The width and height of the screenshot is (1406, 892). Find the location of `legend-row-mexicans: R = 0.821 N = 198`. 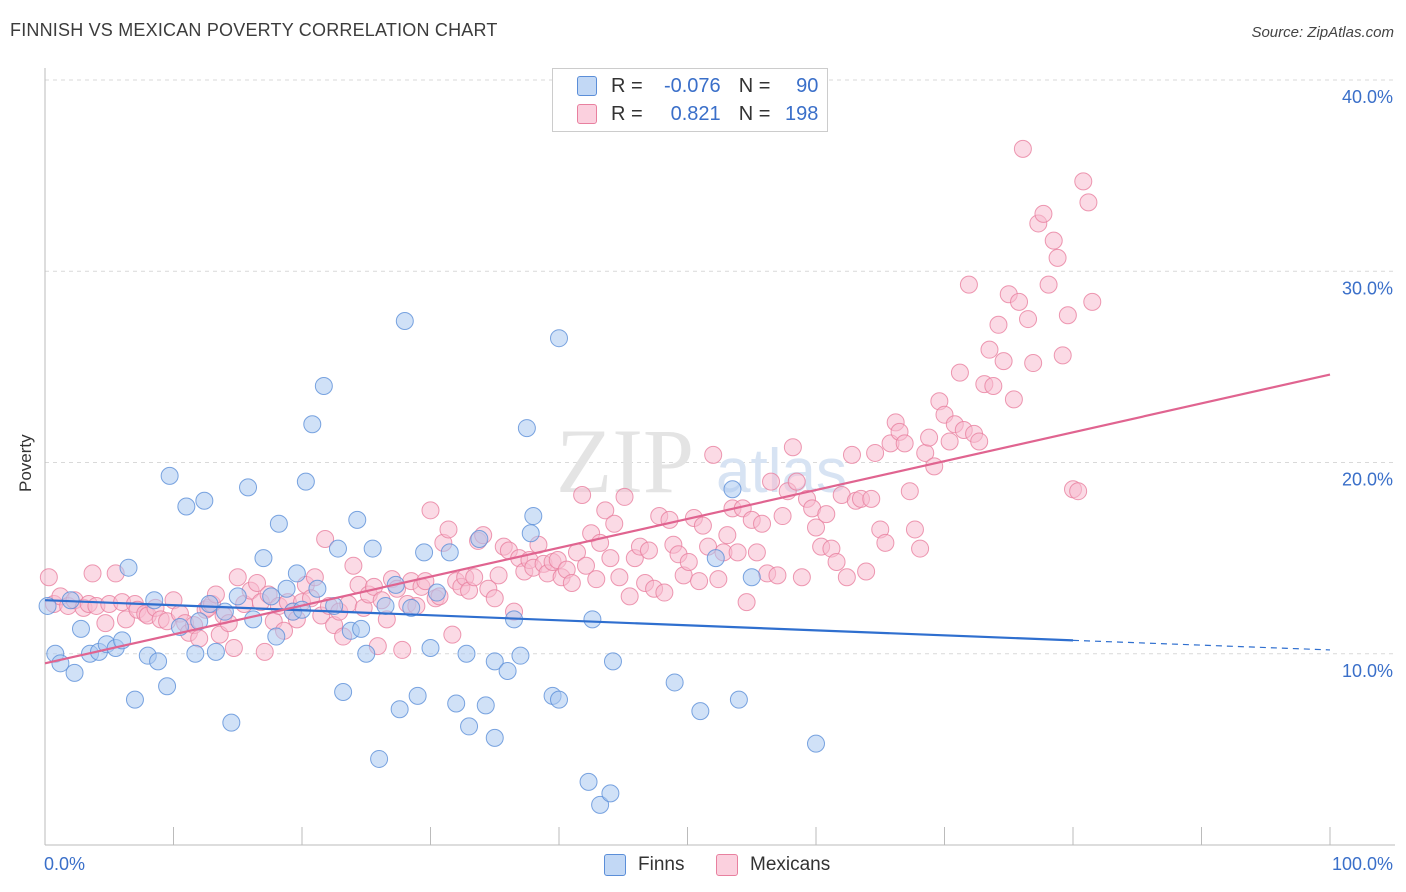

legend-row-mexicans: R = 0.821 N = 198 is located at coordinates (697, 114).